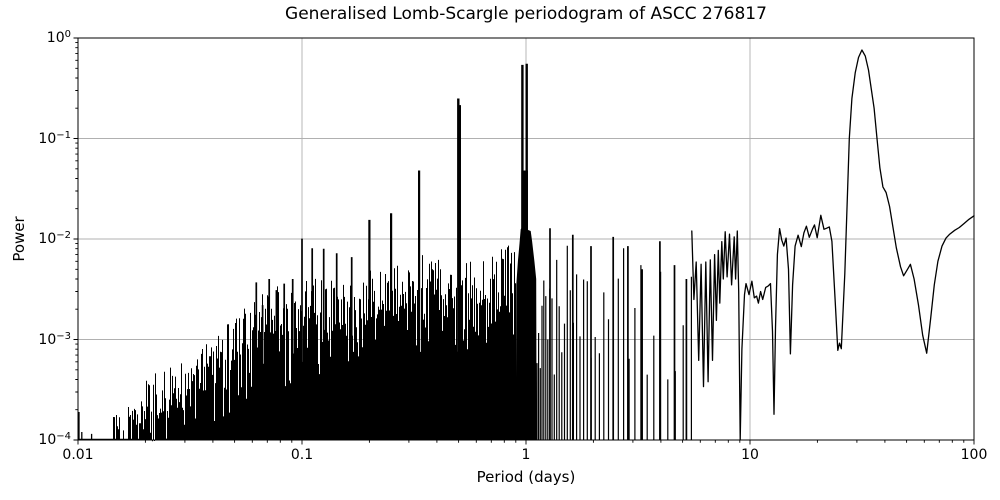  I want to click on y-tick-exponent: −2, so click(63, 235).